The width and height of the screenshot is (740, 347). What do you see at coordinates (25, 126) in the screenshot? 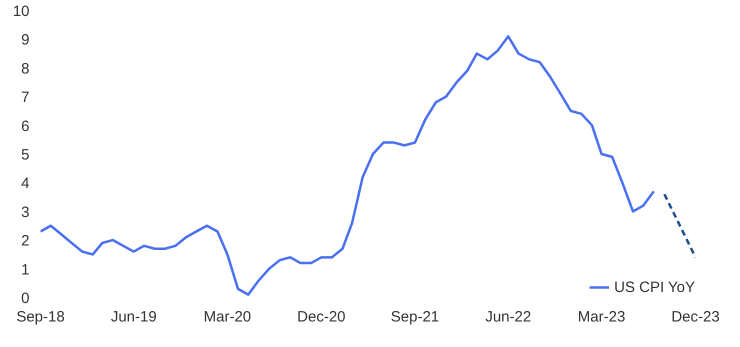
I see `y-tick-label: 6` at bounding box center [25, 126].